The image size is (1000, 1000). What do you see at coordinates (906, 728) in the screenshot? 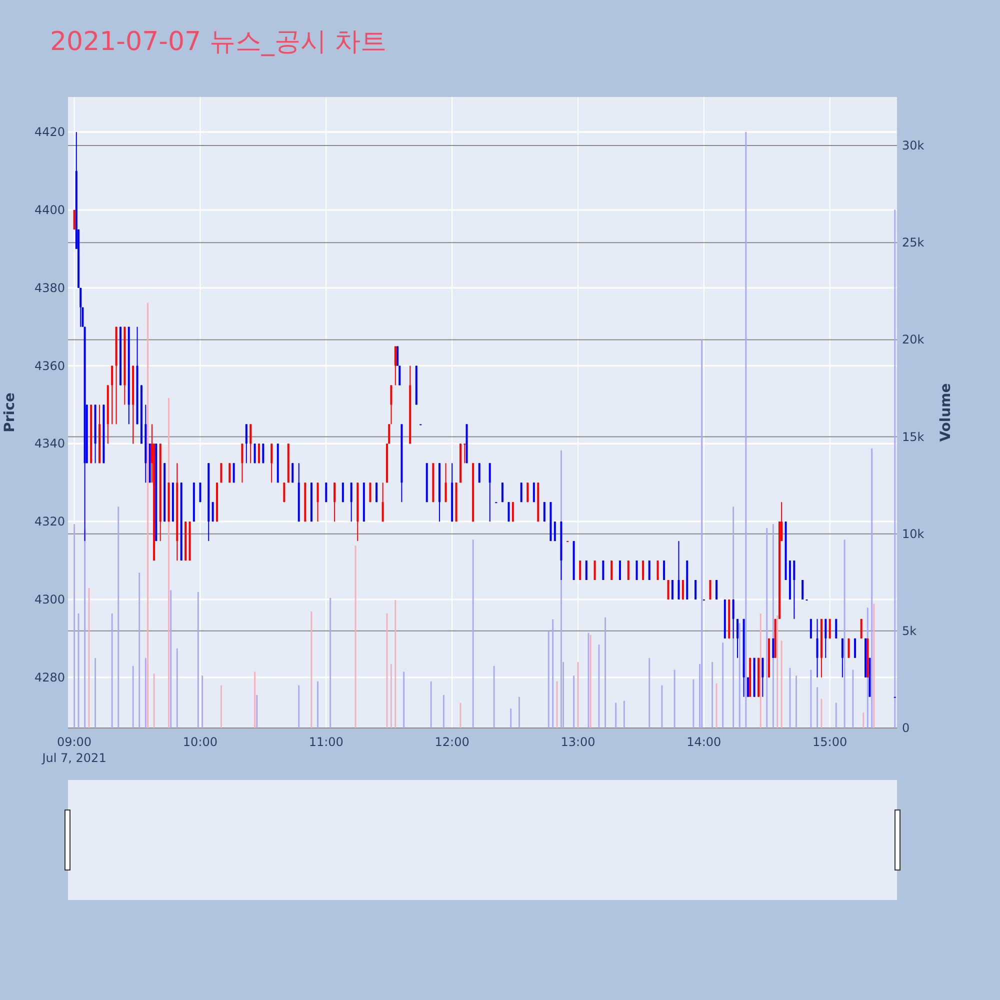
I see `y2-tick-label: 0` at bounding box center [906, 728].